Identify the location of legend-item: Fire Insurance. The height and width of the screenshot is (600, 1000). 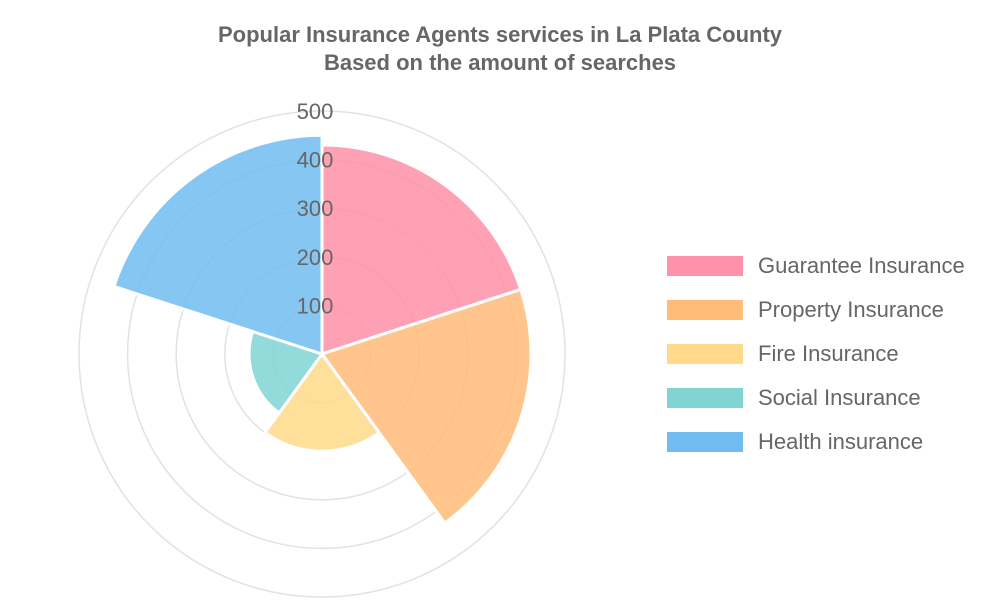
(816, 354).